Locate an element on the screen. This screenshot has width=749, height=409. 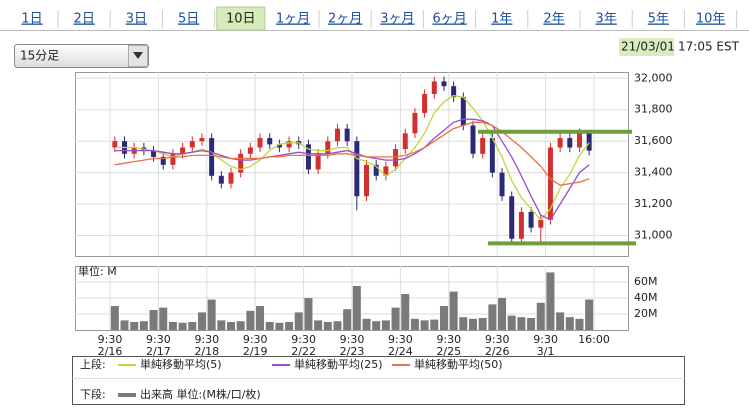
legend-lower: 下段: is located at coordinates (93, 394).